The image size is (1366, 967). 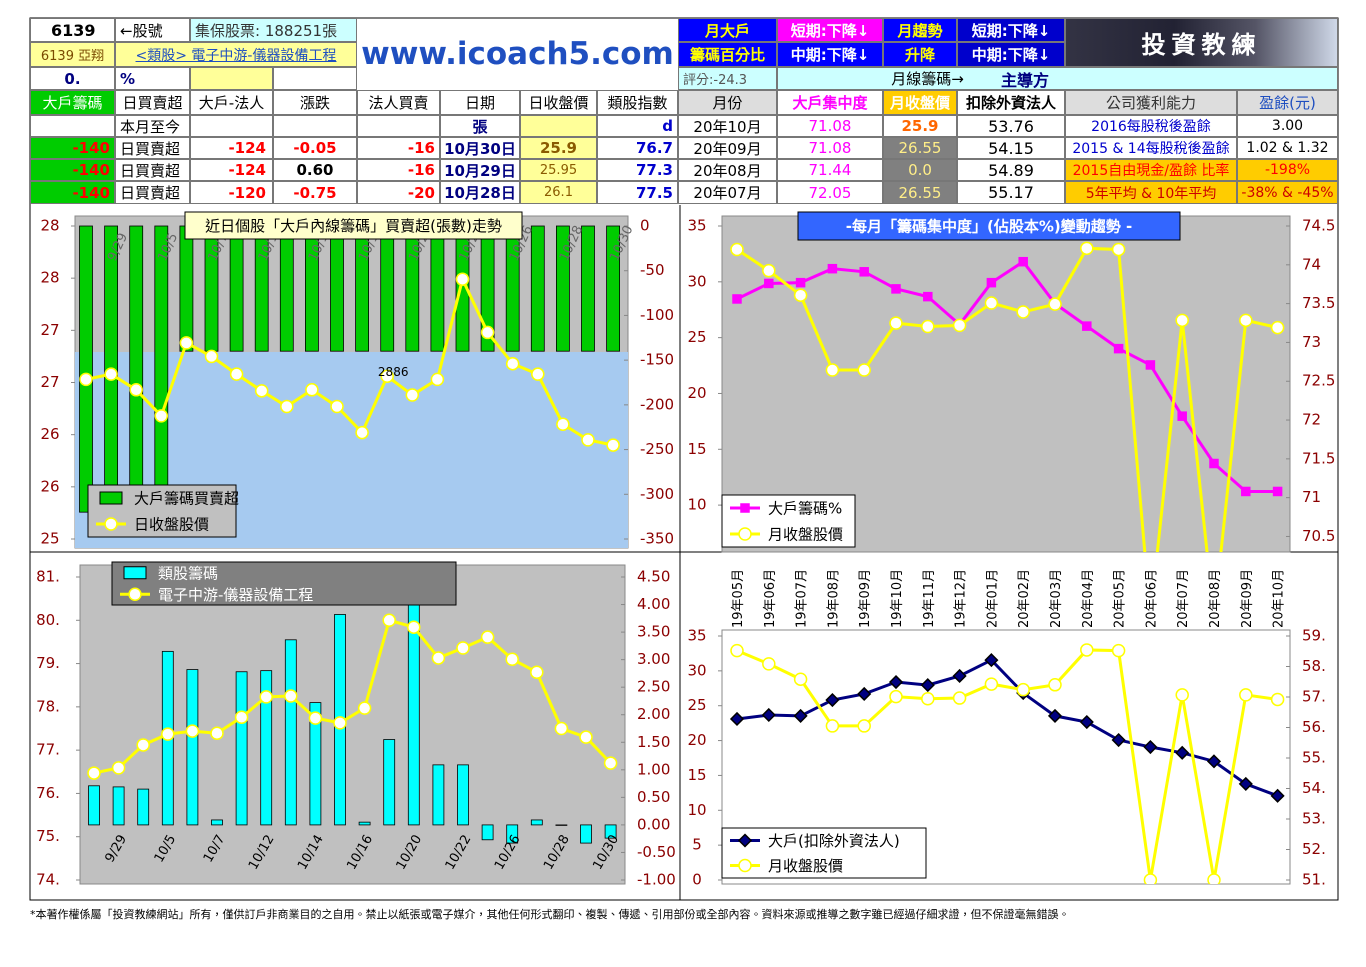 I want to click on tick-label: 30, so click(x=696, y=281).